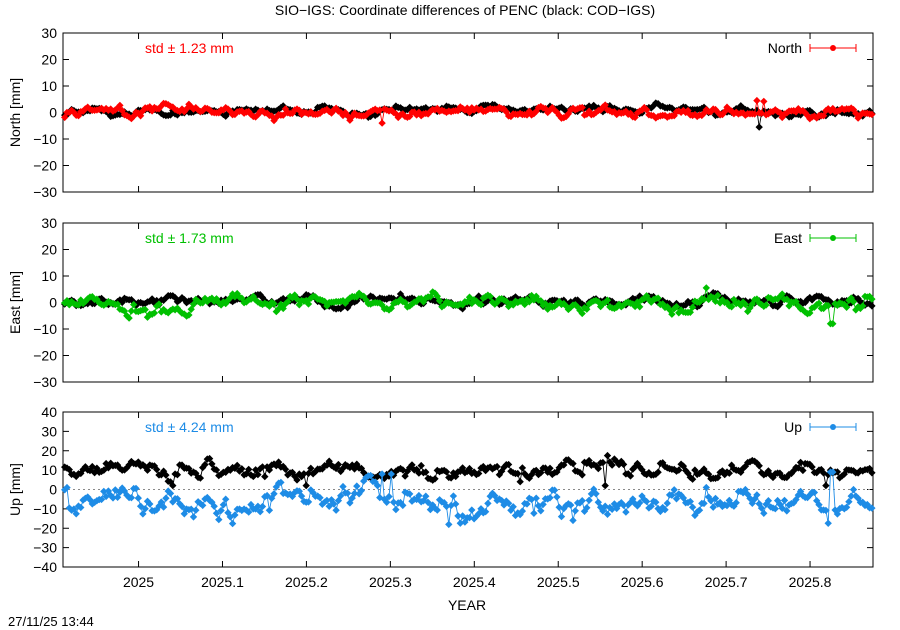 The height and width of the screenshot is (630, 900). Describe the element at coordinates (833, 427) in the screenshot. I see `legend-marker` at that location.